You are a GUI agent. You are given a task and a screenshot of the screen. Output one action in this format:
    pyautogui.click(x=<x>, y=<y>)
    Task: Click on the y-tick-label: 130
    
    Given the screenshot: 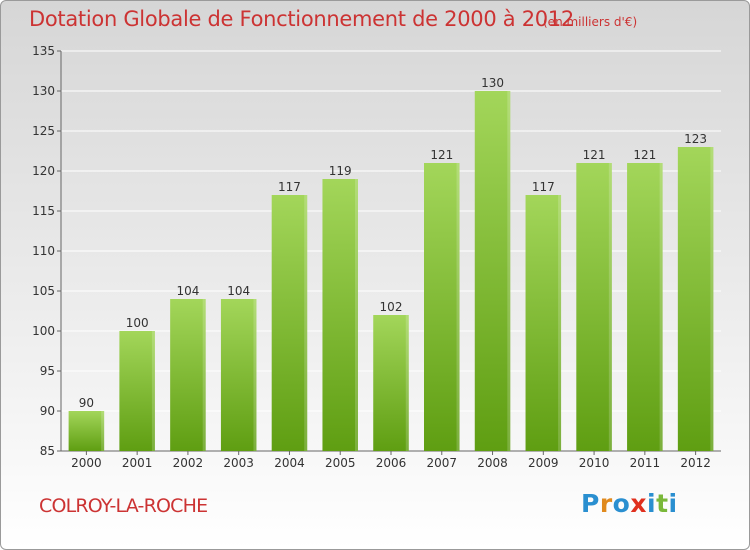 What is the action you would take?
    pyautogui.click(x=43, y=91)
    